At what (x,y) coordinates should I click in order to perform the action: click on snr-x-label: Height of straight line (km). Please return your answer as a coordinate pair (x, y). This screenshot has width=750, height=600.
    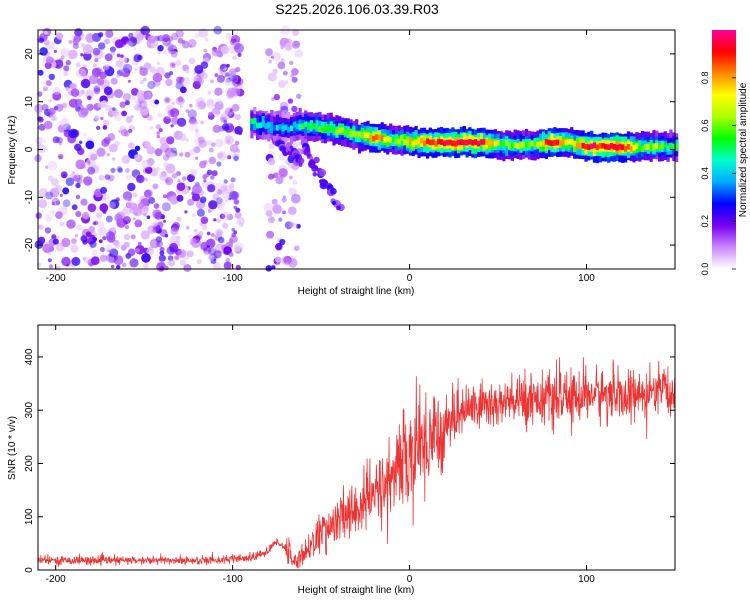
    Looking at the image, I should click on (356, 590).